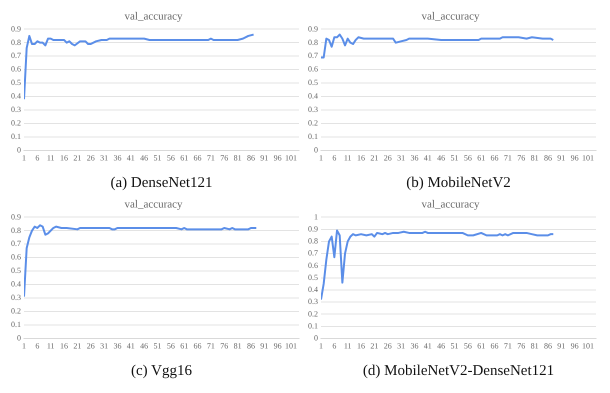  I want to click on x-tick-label: 51, so click(454, 345).